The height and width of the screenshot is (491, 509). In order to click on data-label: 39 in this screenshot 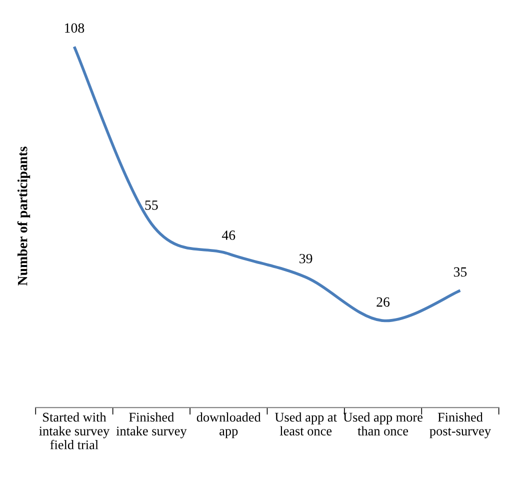, I will do `click(306, 259)`.